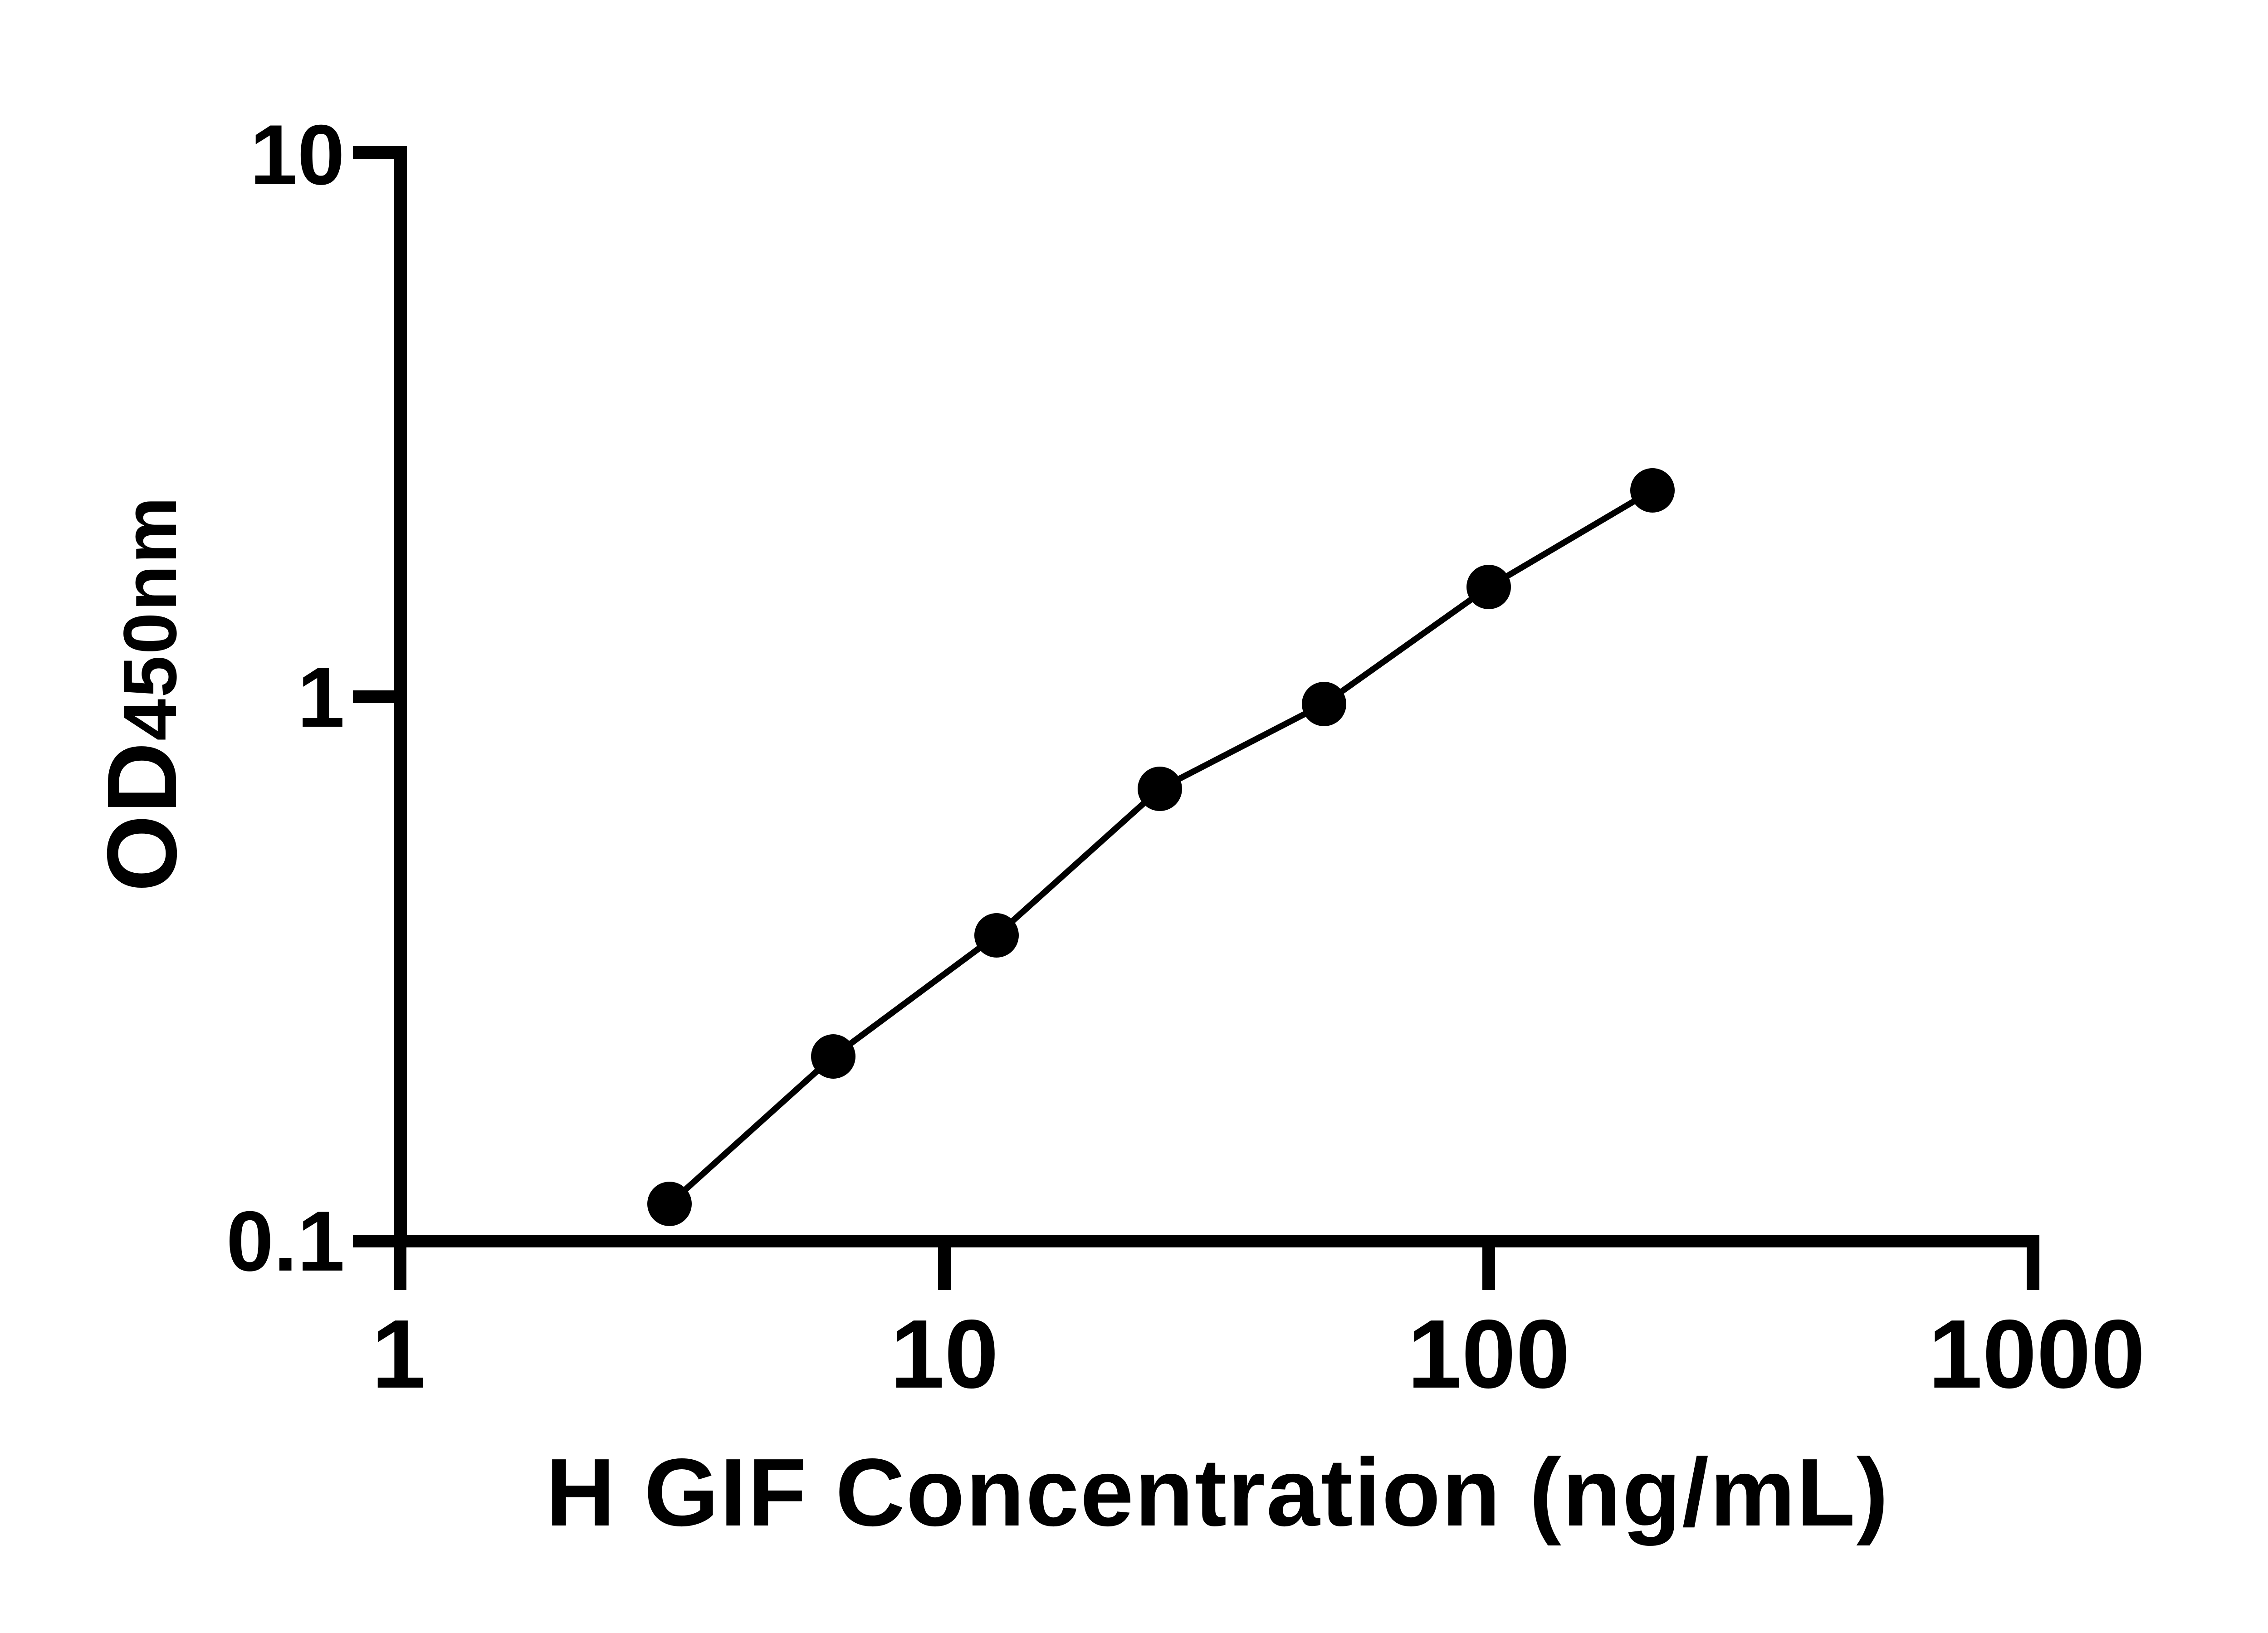  I want to click on svg-text: 1000, so click(2037, 1353).